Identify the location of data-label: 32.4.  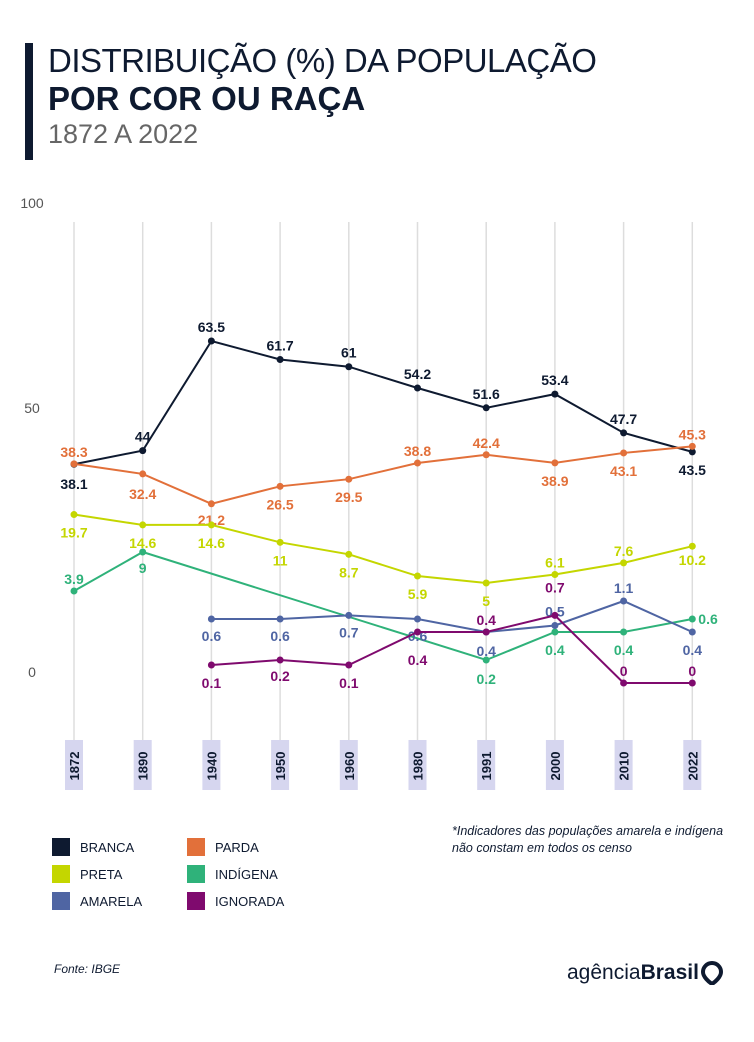
(142, 494).